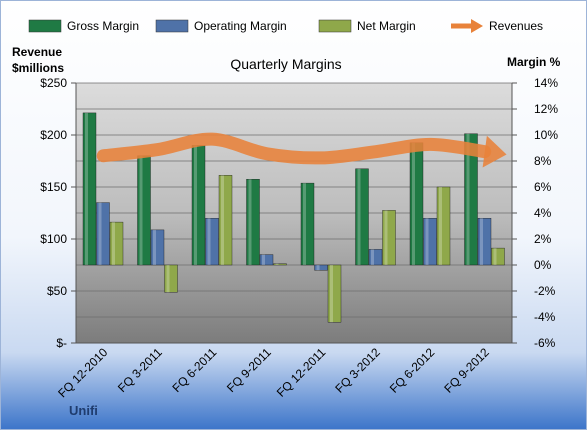 The image size is (587, 430). I want to click on legend-operating-margin-swatch, so click(172, 26).